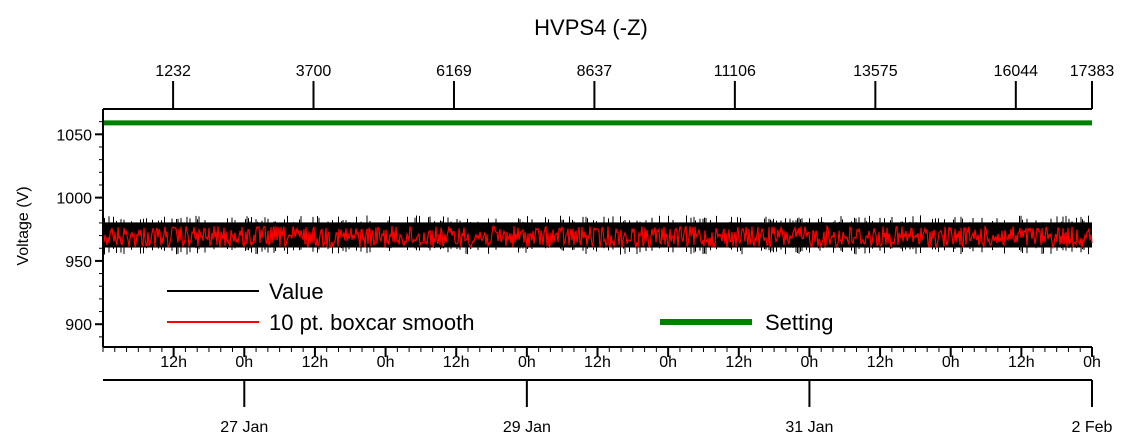  I want to click on y-tick-label: 950, so click(78, 262).